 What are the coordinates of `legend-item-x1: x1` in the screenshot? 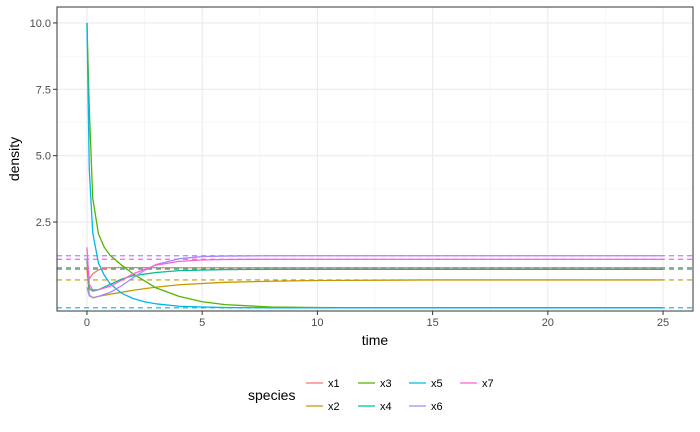 It's located at (323, 384).